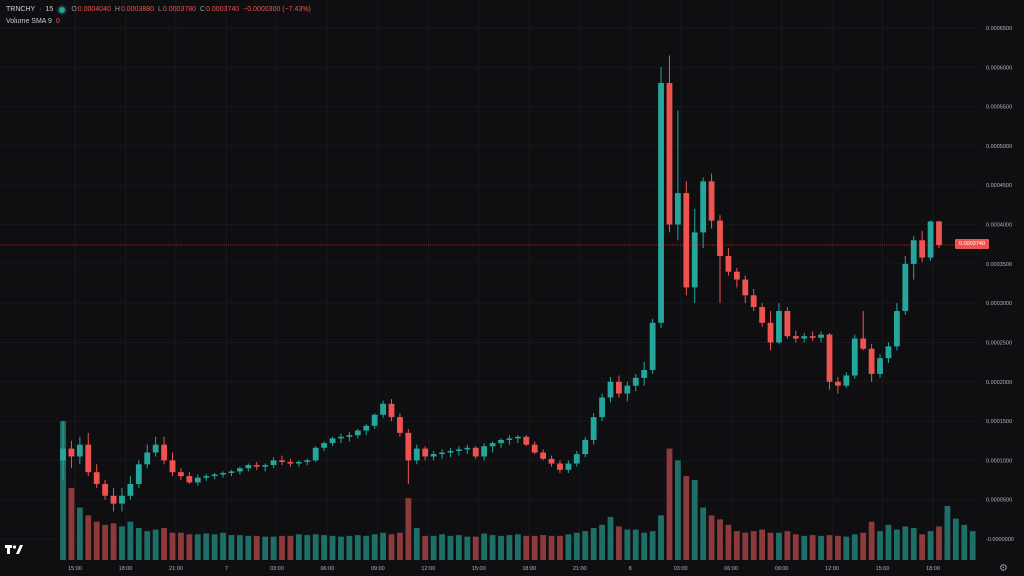 The height and width of the screenshot is (576, 1024). What do you see at coordinates (21, 9) in the screenshot?
I see `symbol-name: TRNCHY` at bounding box center [21, 9].